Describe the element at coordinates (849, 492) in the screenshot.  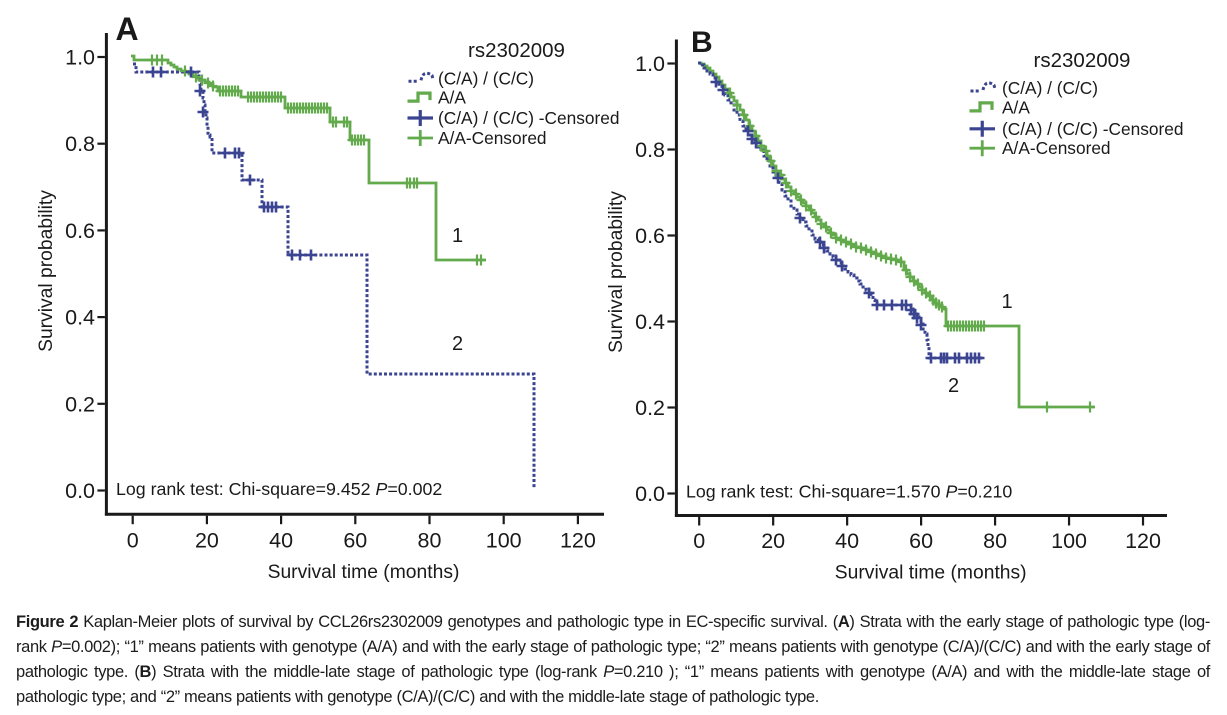
I see `svg-text:Log rank test: Chi-square=1.57: Log rank test: Chi-square=1.570 P=0.210` at that location.